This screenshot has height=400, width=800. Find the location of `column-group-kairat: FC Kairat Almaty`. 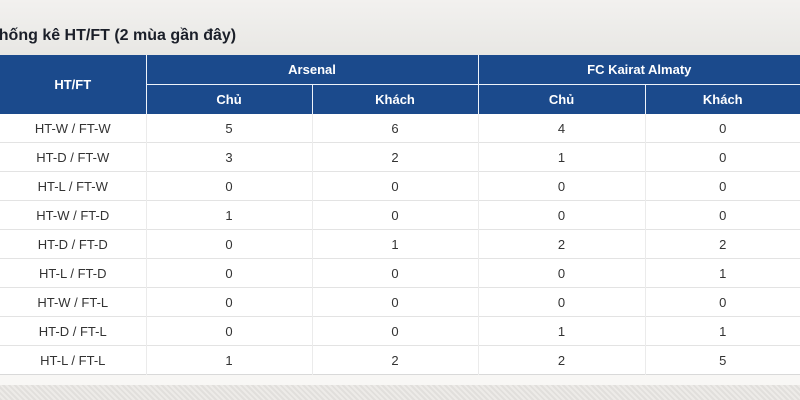

column-group-kairat: FC Kairat Almaty is located at coordinates (638, 70).